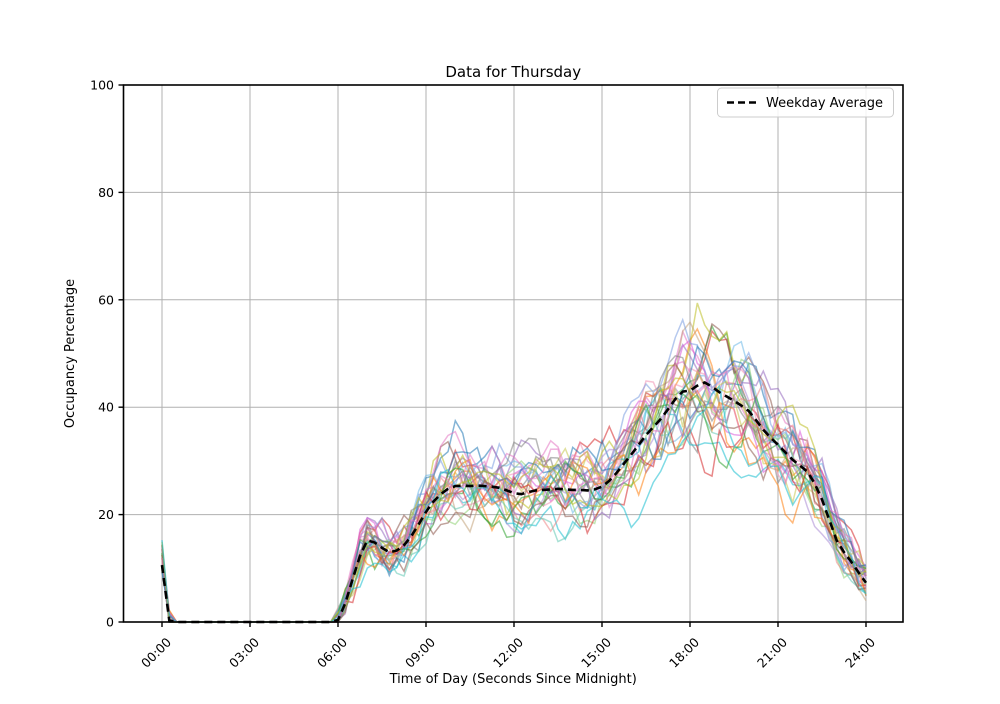 This screenshot has height=704, width=1000. I want to click on y-tick-label: 100, so click(102, 85).